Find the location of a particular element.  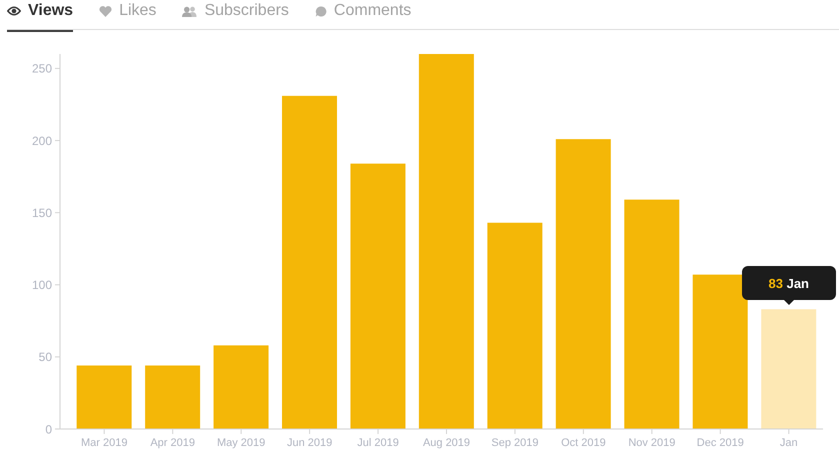

y-tick-label: 100 is located at coordinates (42, 285).